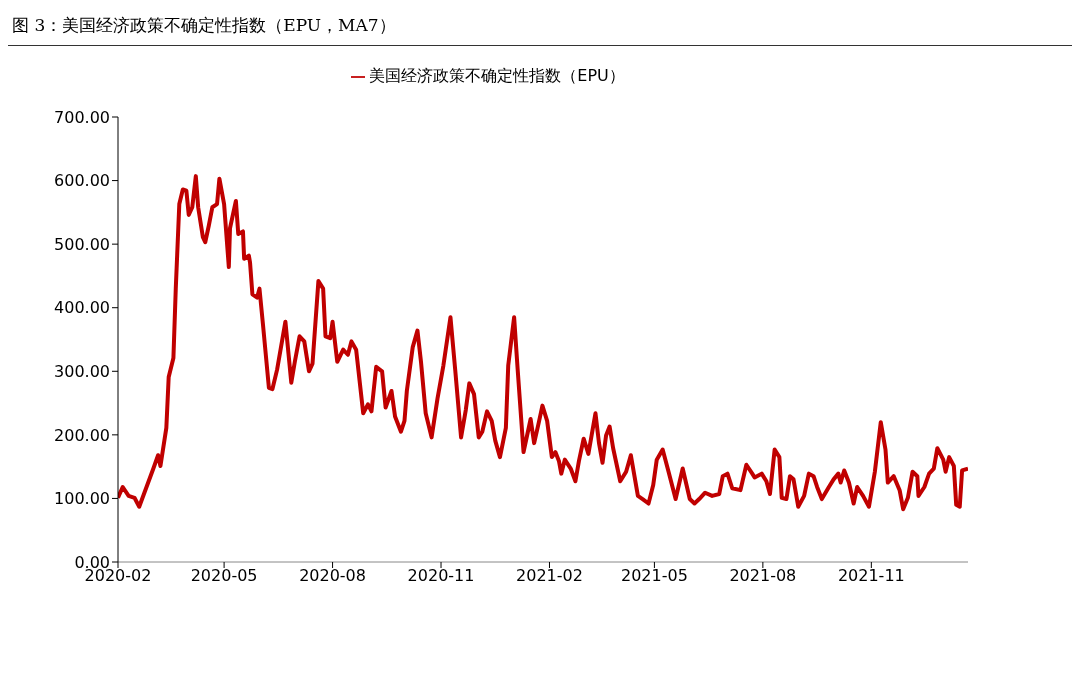 The image size is (1080, 685). I want to click on y-tick-label: 600.00, so click(82, 181).